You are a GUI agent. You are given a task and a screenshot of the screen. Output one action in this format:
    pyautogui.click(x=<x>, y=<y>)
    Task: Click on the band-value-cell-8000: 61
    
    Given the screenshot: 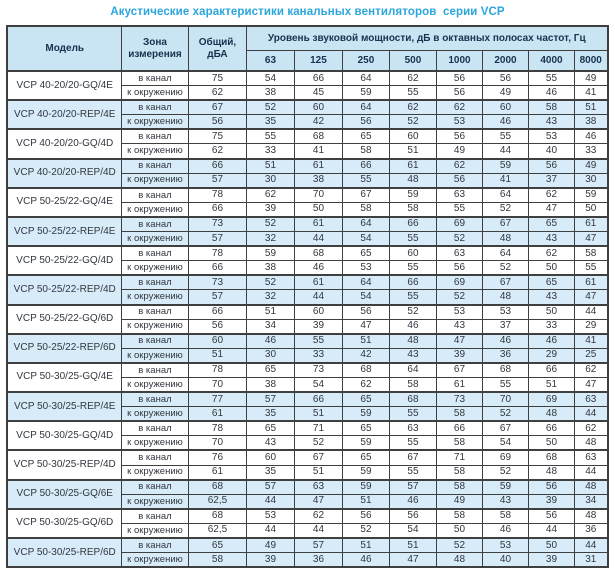 What is the action you would take?
    pyautogui.click(x=591, y=224)
    